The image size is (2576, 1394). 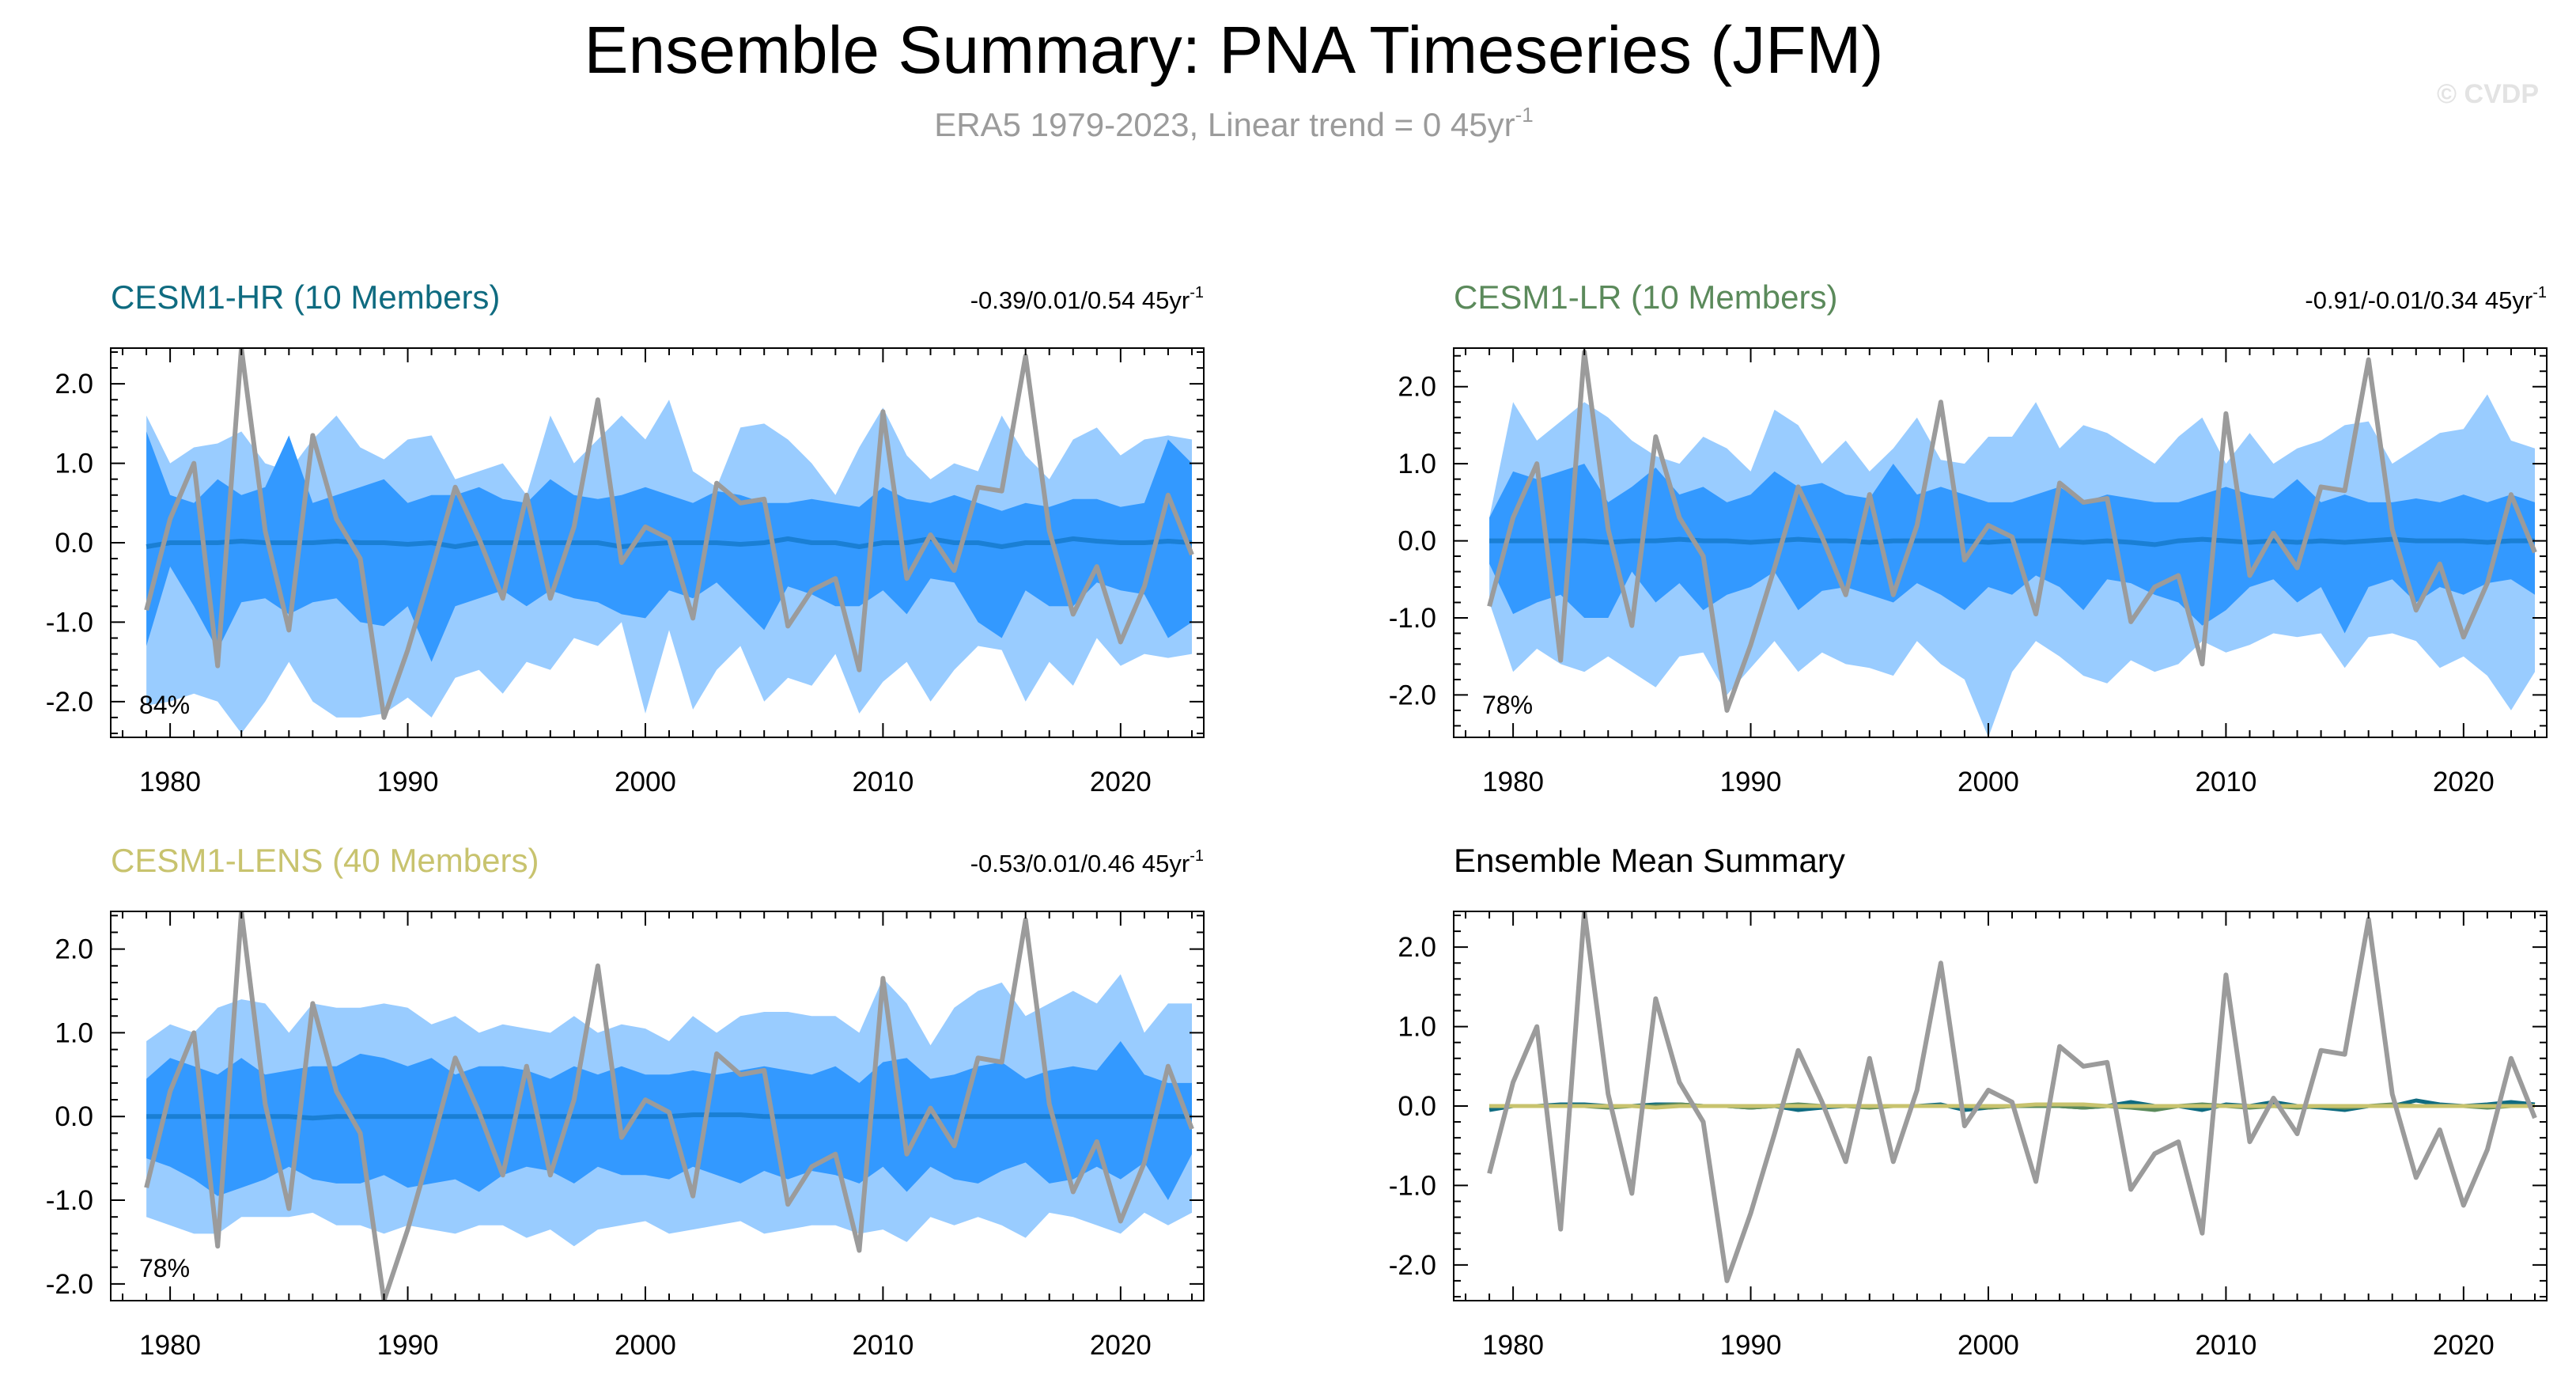 I want to click on series-line-obs, so click(x=2012, y=1097).